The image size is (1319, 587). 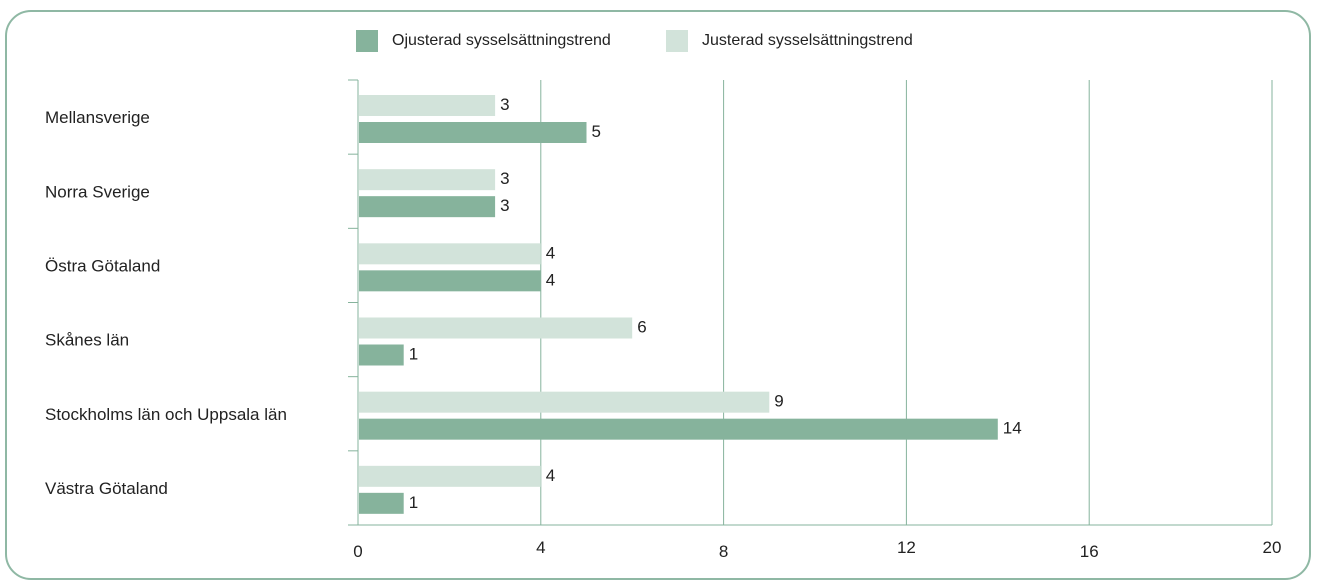 What do you see at coordinates (1012, 428) in the screenshot?
I see `data-label: 14` at bounding box center [1012, 428].